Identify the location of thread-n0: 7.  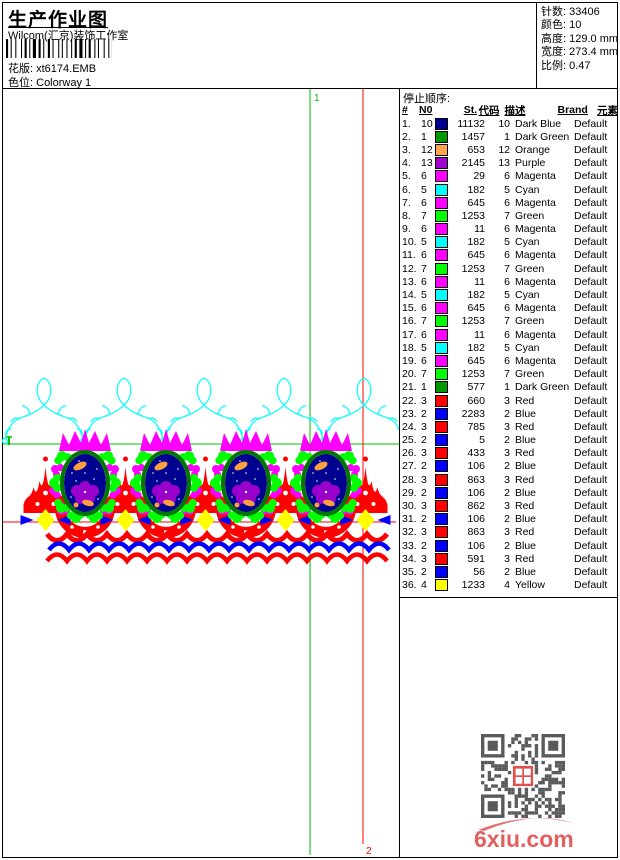
(424, 374).